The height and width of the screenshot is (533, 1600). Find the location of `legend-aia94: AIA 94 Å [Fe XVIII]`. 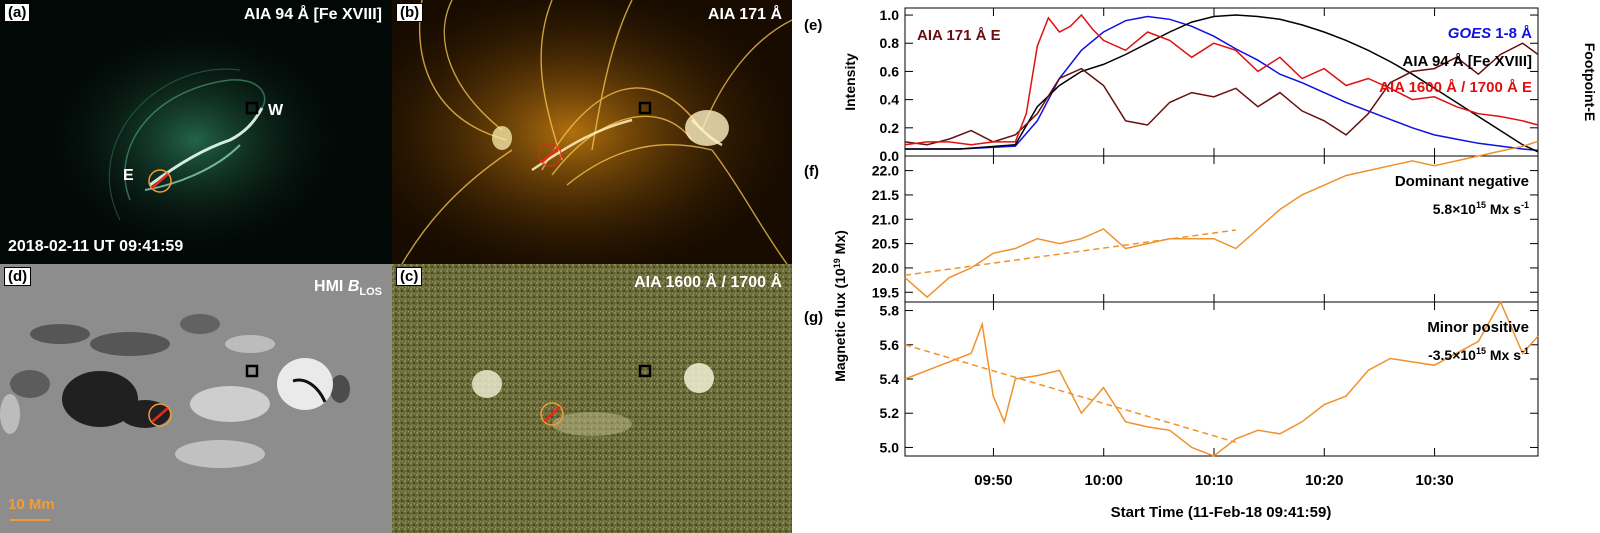

legend-aia94: AIA 94 Å [Fe XVIII] is located at coordinates (1467, 61).